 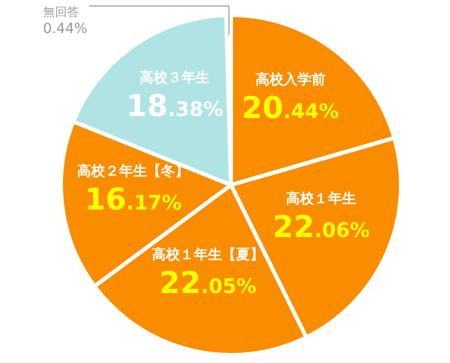 I want to click on slice-label: 高校１年生, so click(x=321, y=198).